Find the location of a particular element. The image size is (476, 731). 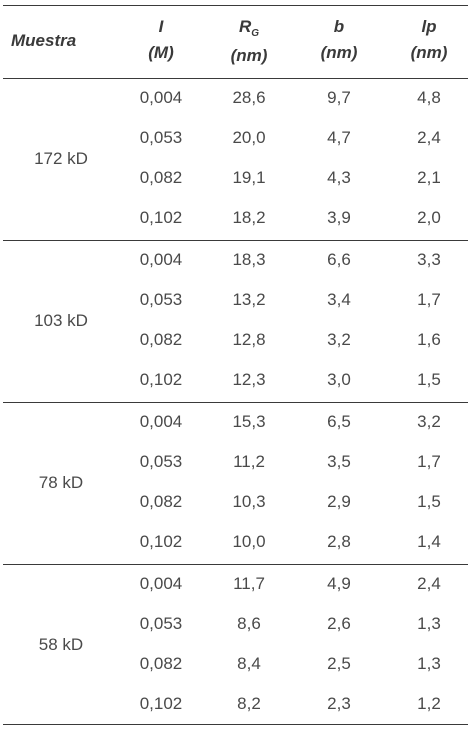

table-row: 0,053 8,6 2,6 1,3 is located at coordinates (235, 624).